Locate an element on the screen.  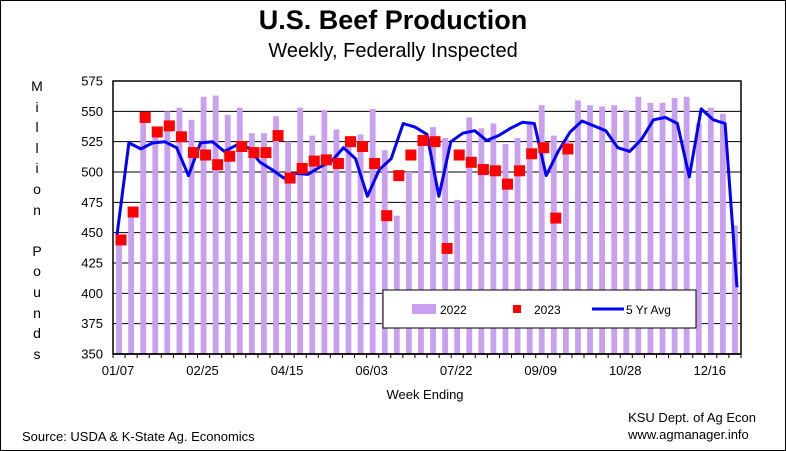
credit-note: KSU Dept. of Ag Econ www.agmanager.info is located at coordinates (692, 426).